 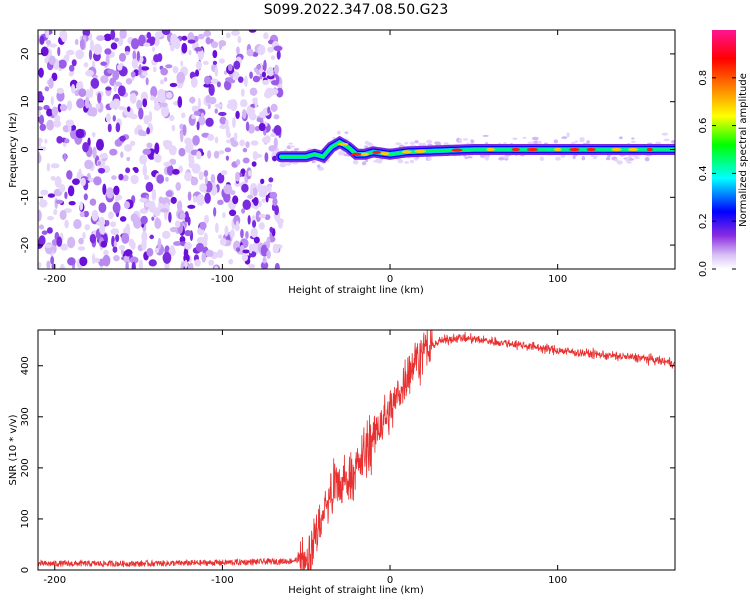 What do you see at coordinates (25, 245) in the screenshot?
I see `y-tick-label: -20` at bounding box center [25, 245].